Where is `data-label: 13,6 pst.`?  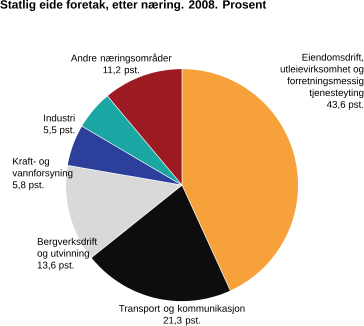
data-label: 13,6 pst. is located at coordinates (56, 266).